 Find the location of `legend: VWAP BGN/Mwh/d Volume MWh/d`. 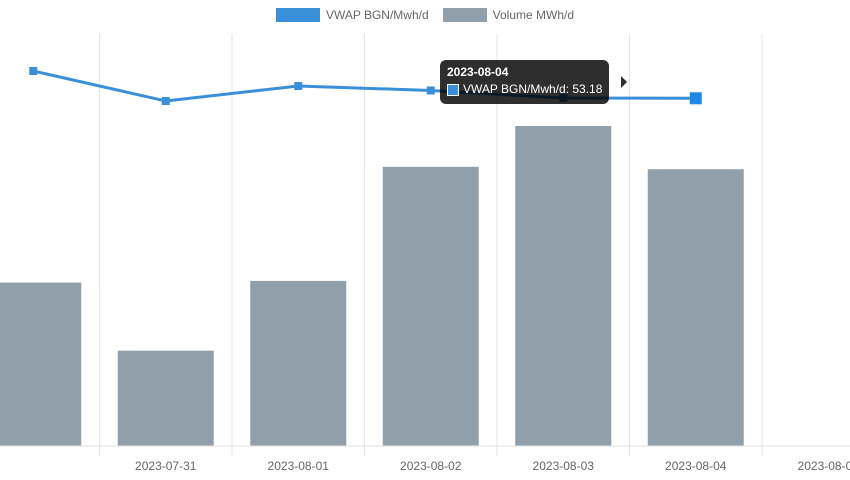

legend: VWAP BGN/Mwh/d Volume MWh/d is located at coordinates (425, 15).